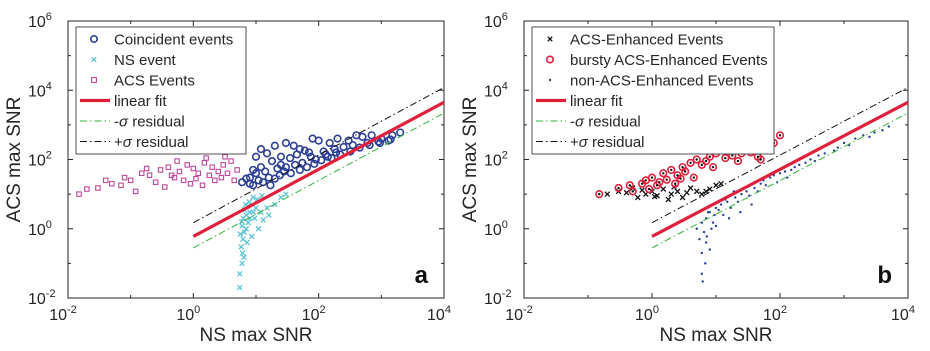 The height and width of the screenshot is (351, 930). What do you see at coordinates (318, 155) in the screenshot?
I see `plus-sigma-residual-line` at bounding box center [318, 155].